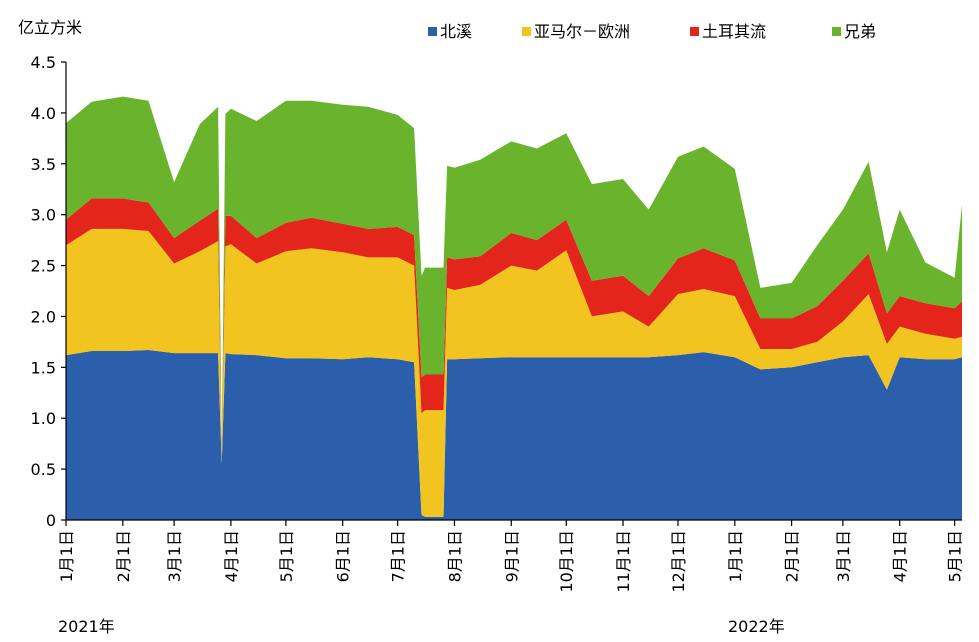 The height and width of the screenshot is (642, 979). I want to click on y-tick-label: 2.0, so click(43, 316).